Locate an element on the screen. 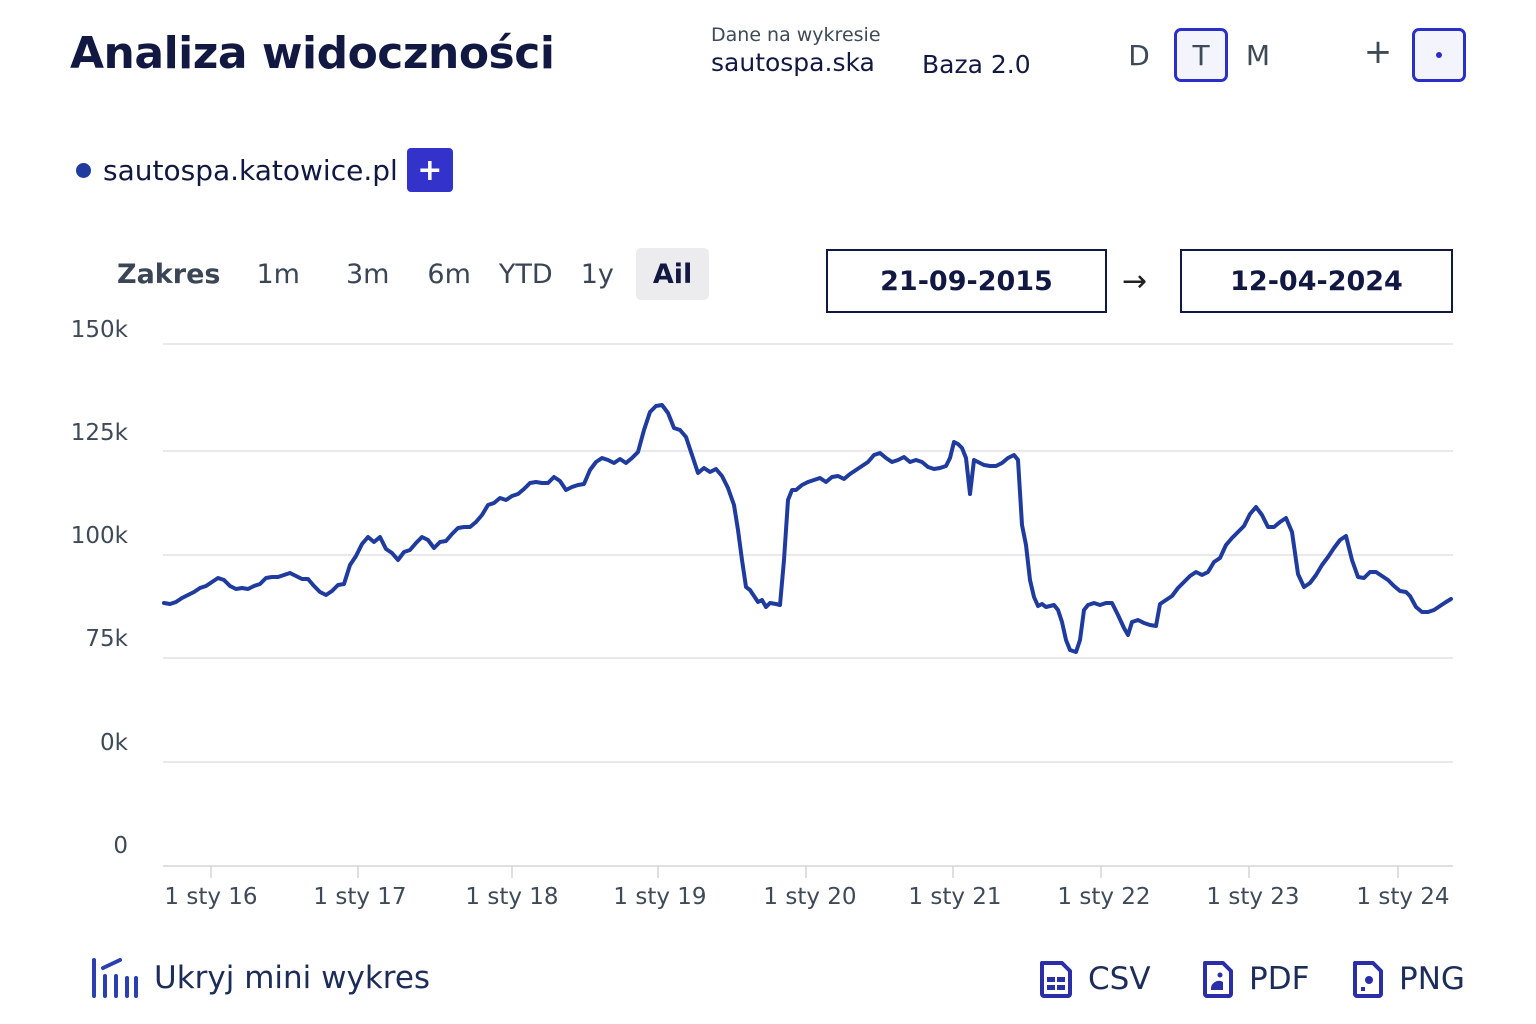 The height and width of the screenshot is (1024, 1536). y-tick-label: 0k is located at coordinates (114, 743).